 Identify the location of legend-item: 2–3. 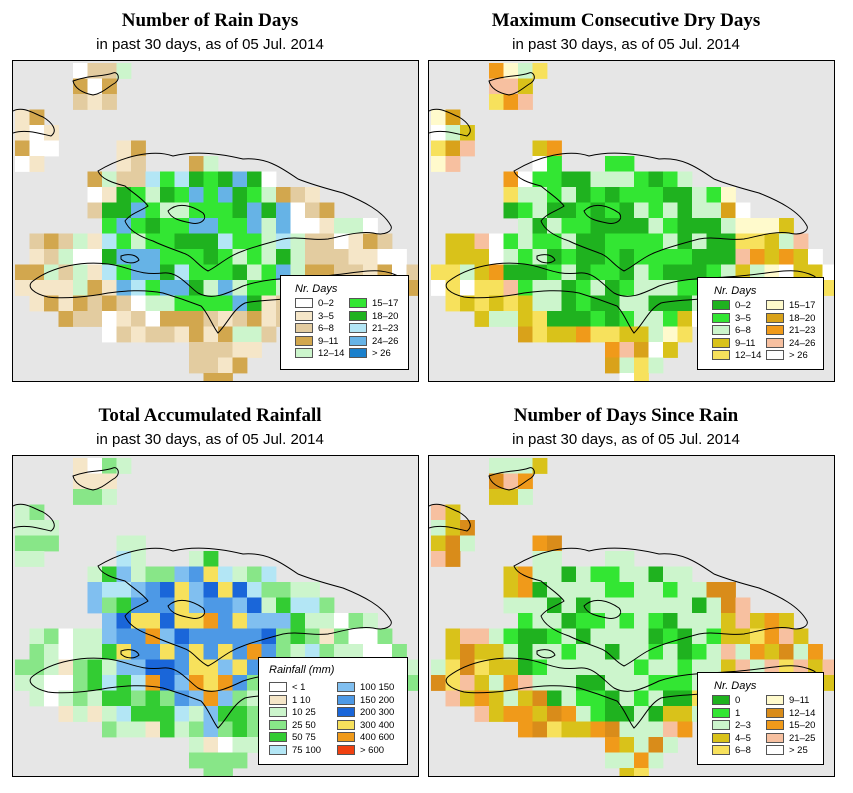
(731, 725).